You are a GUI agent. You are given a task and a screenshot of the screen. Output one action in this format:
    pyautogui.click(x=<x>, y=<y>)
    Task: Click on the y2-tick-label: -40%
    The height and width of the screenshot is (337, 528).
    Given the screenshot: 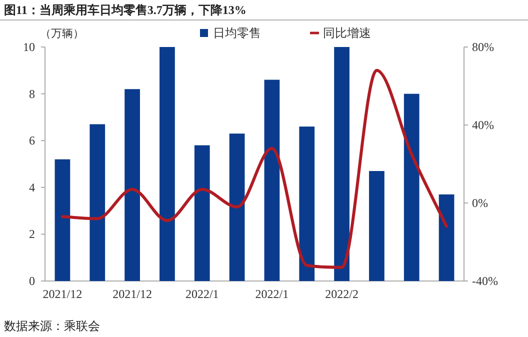 What is the action you would take?
    pyautogui.click(x=485, y=281)
    